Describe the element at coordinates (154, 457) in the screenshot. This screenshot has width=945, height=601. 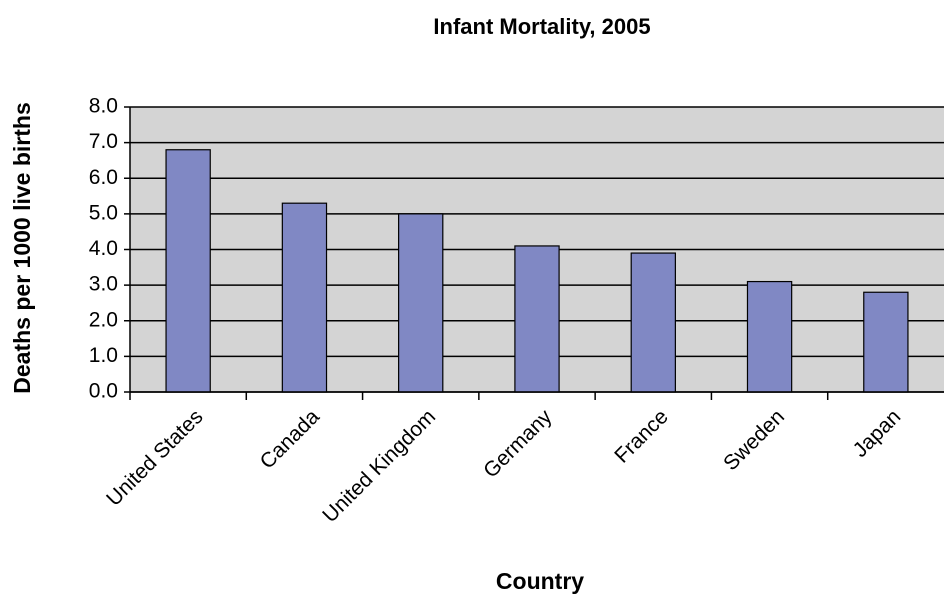
I see `x-tick-label: United States` at that location.